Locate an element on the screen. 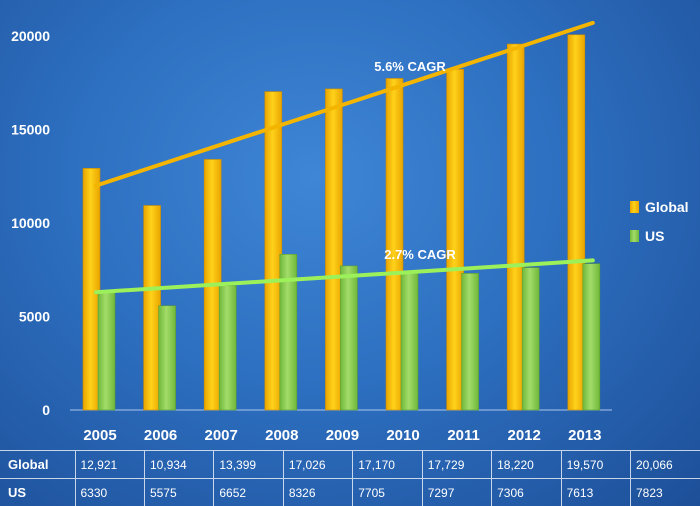  trend-line-us is located at coordinates (344, 276).